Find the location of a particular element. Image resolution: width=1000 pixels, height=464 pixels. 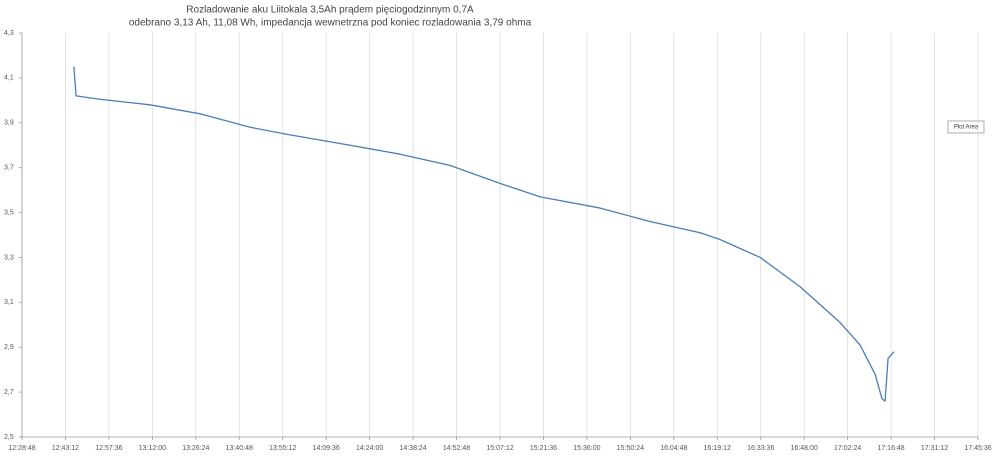

x-tick-label: 13:55:12 is located at coordinates (282, 448).